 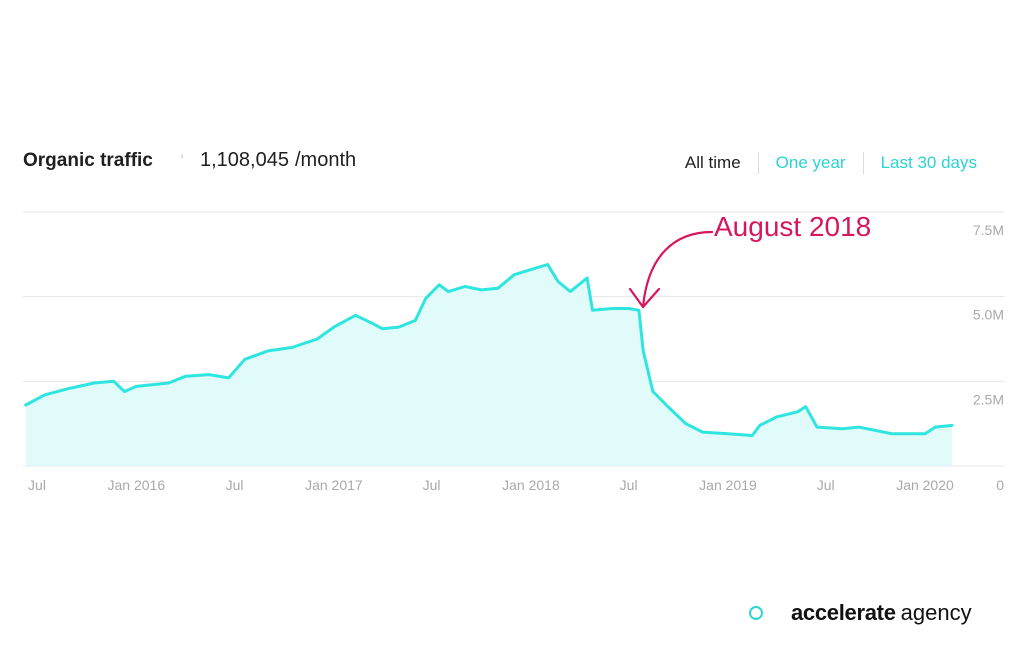 I want to click on metric-unit: /month, so click(x=325, y=160).